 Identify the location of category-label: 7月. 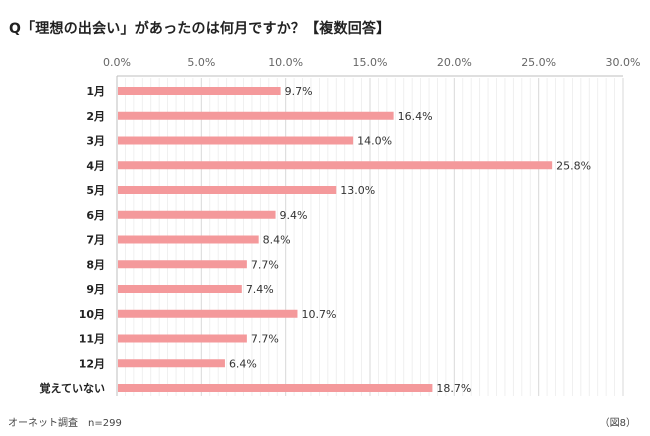
(95, 240).